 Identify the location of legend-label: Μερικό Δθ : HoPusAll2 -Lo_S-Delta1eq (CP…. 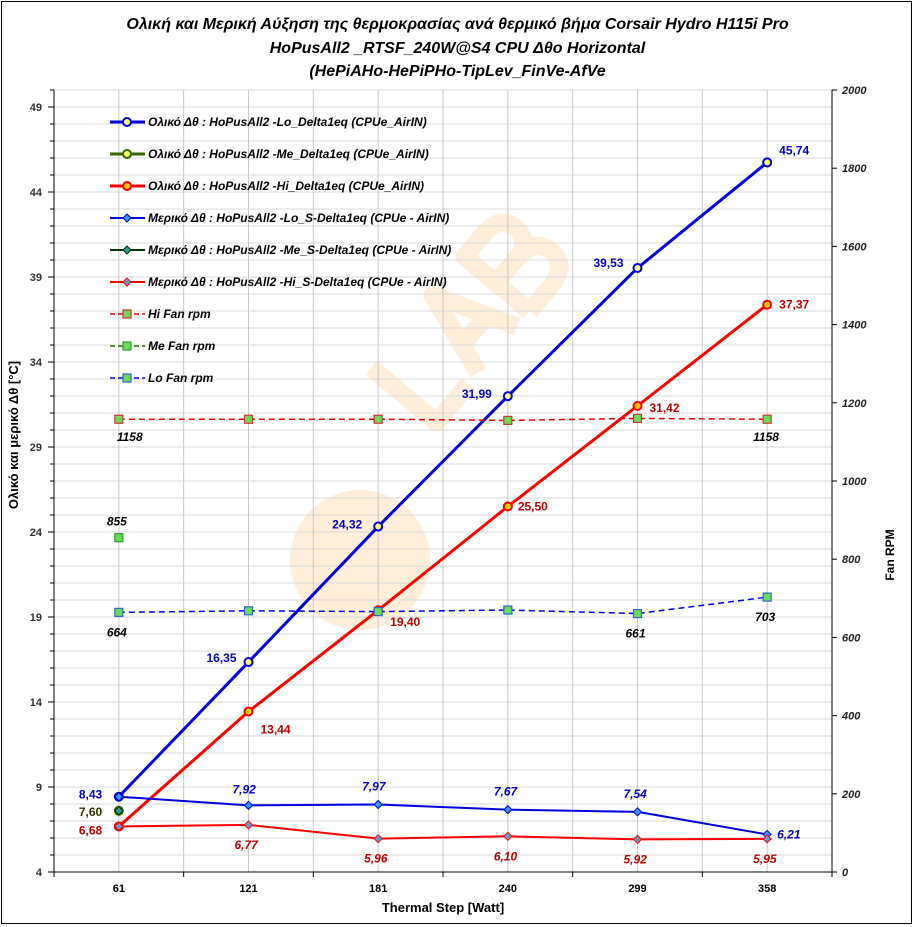
(298, 218).